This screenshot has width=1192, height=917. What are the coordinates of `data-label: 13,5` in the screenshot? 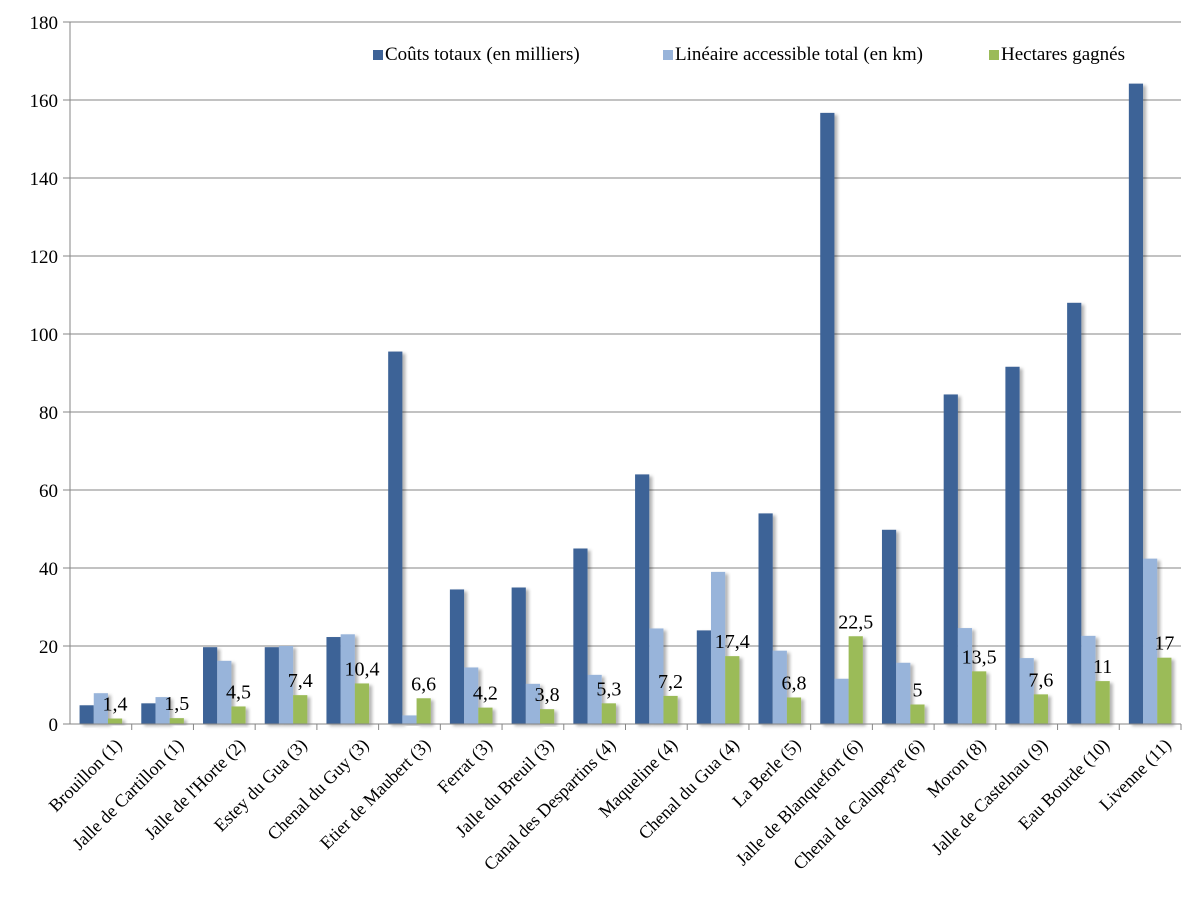 It's located at (979, 657).